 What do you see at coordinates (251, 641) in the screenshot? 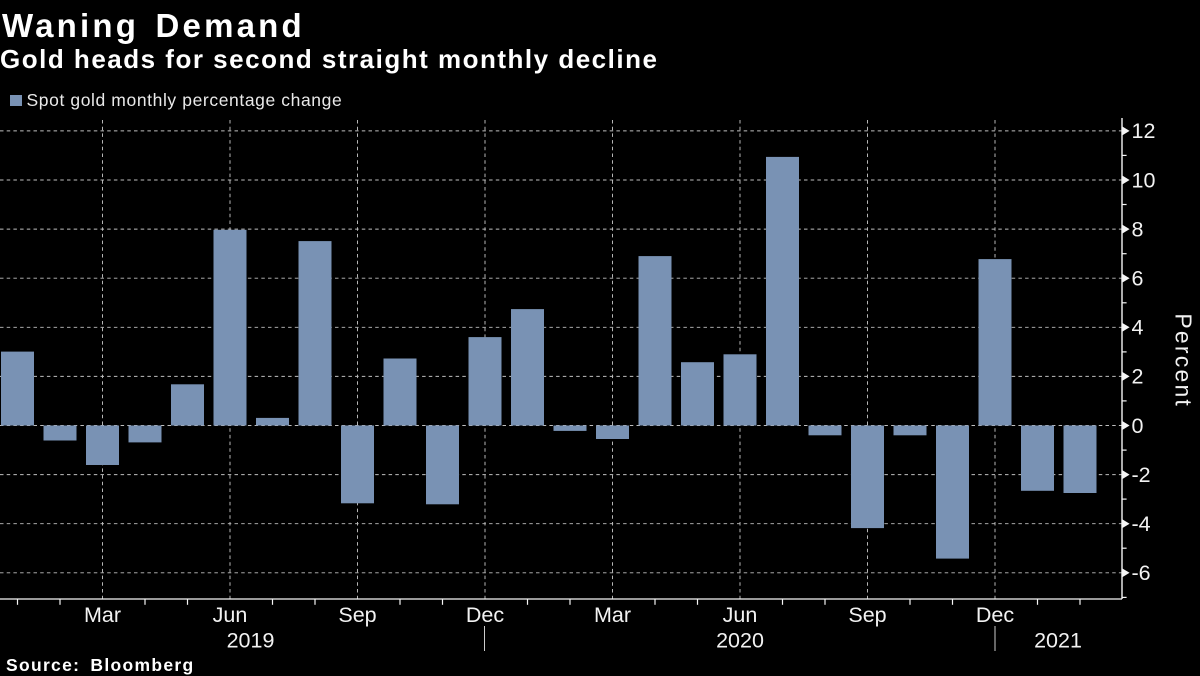
I see `svg-text: 2019` at bounding box center [251, 641].